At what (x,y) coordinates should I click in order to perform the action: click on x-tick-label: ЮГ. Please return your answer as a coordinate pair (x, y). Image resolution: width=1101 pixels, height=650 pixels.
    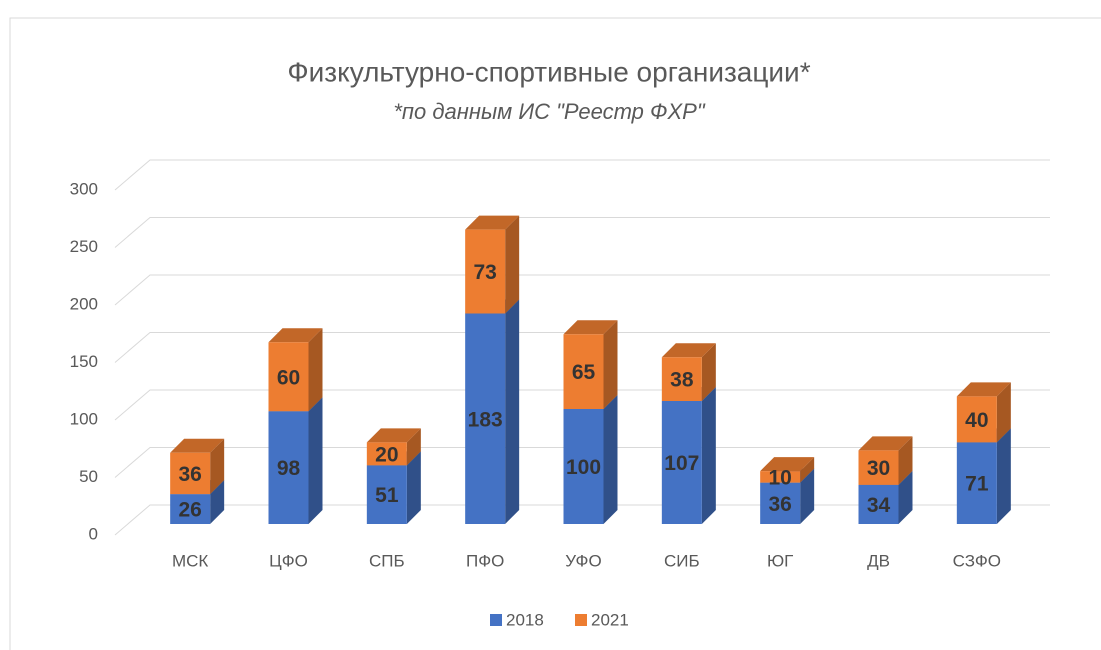
    Looking at the image, I should click on (780, 560).